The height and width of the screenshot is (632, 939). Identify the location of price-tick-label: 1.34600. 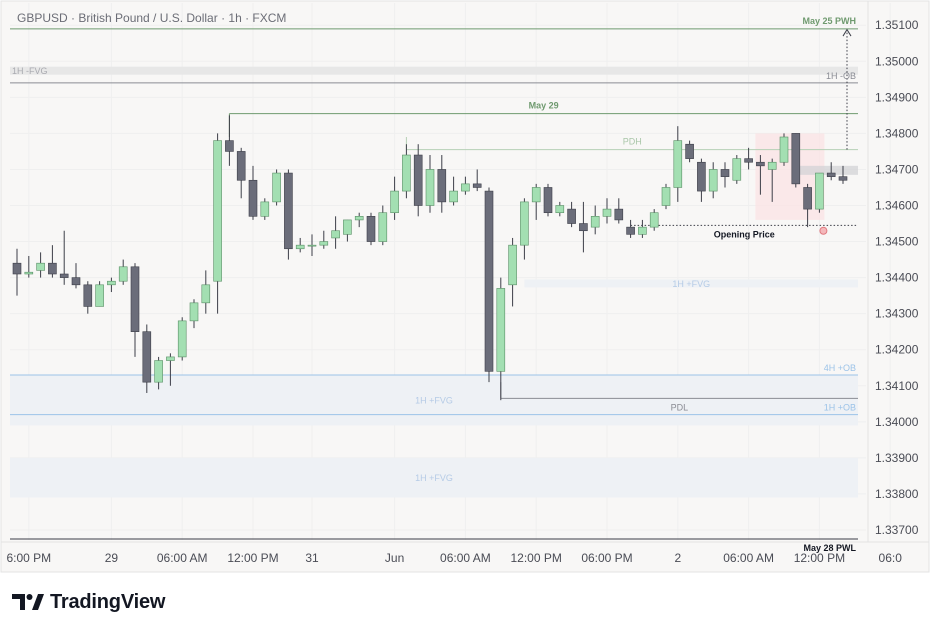
(897, 206).